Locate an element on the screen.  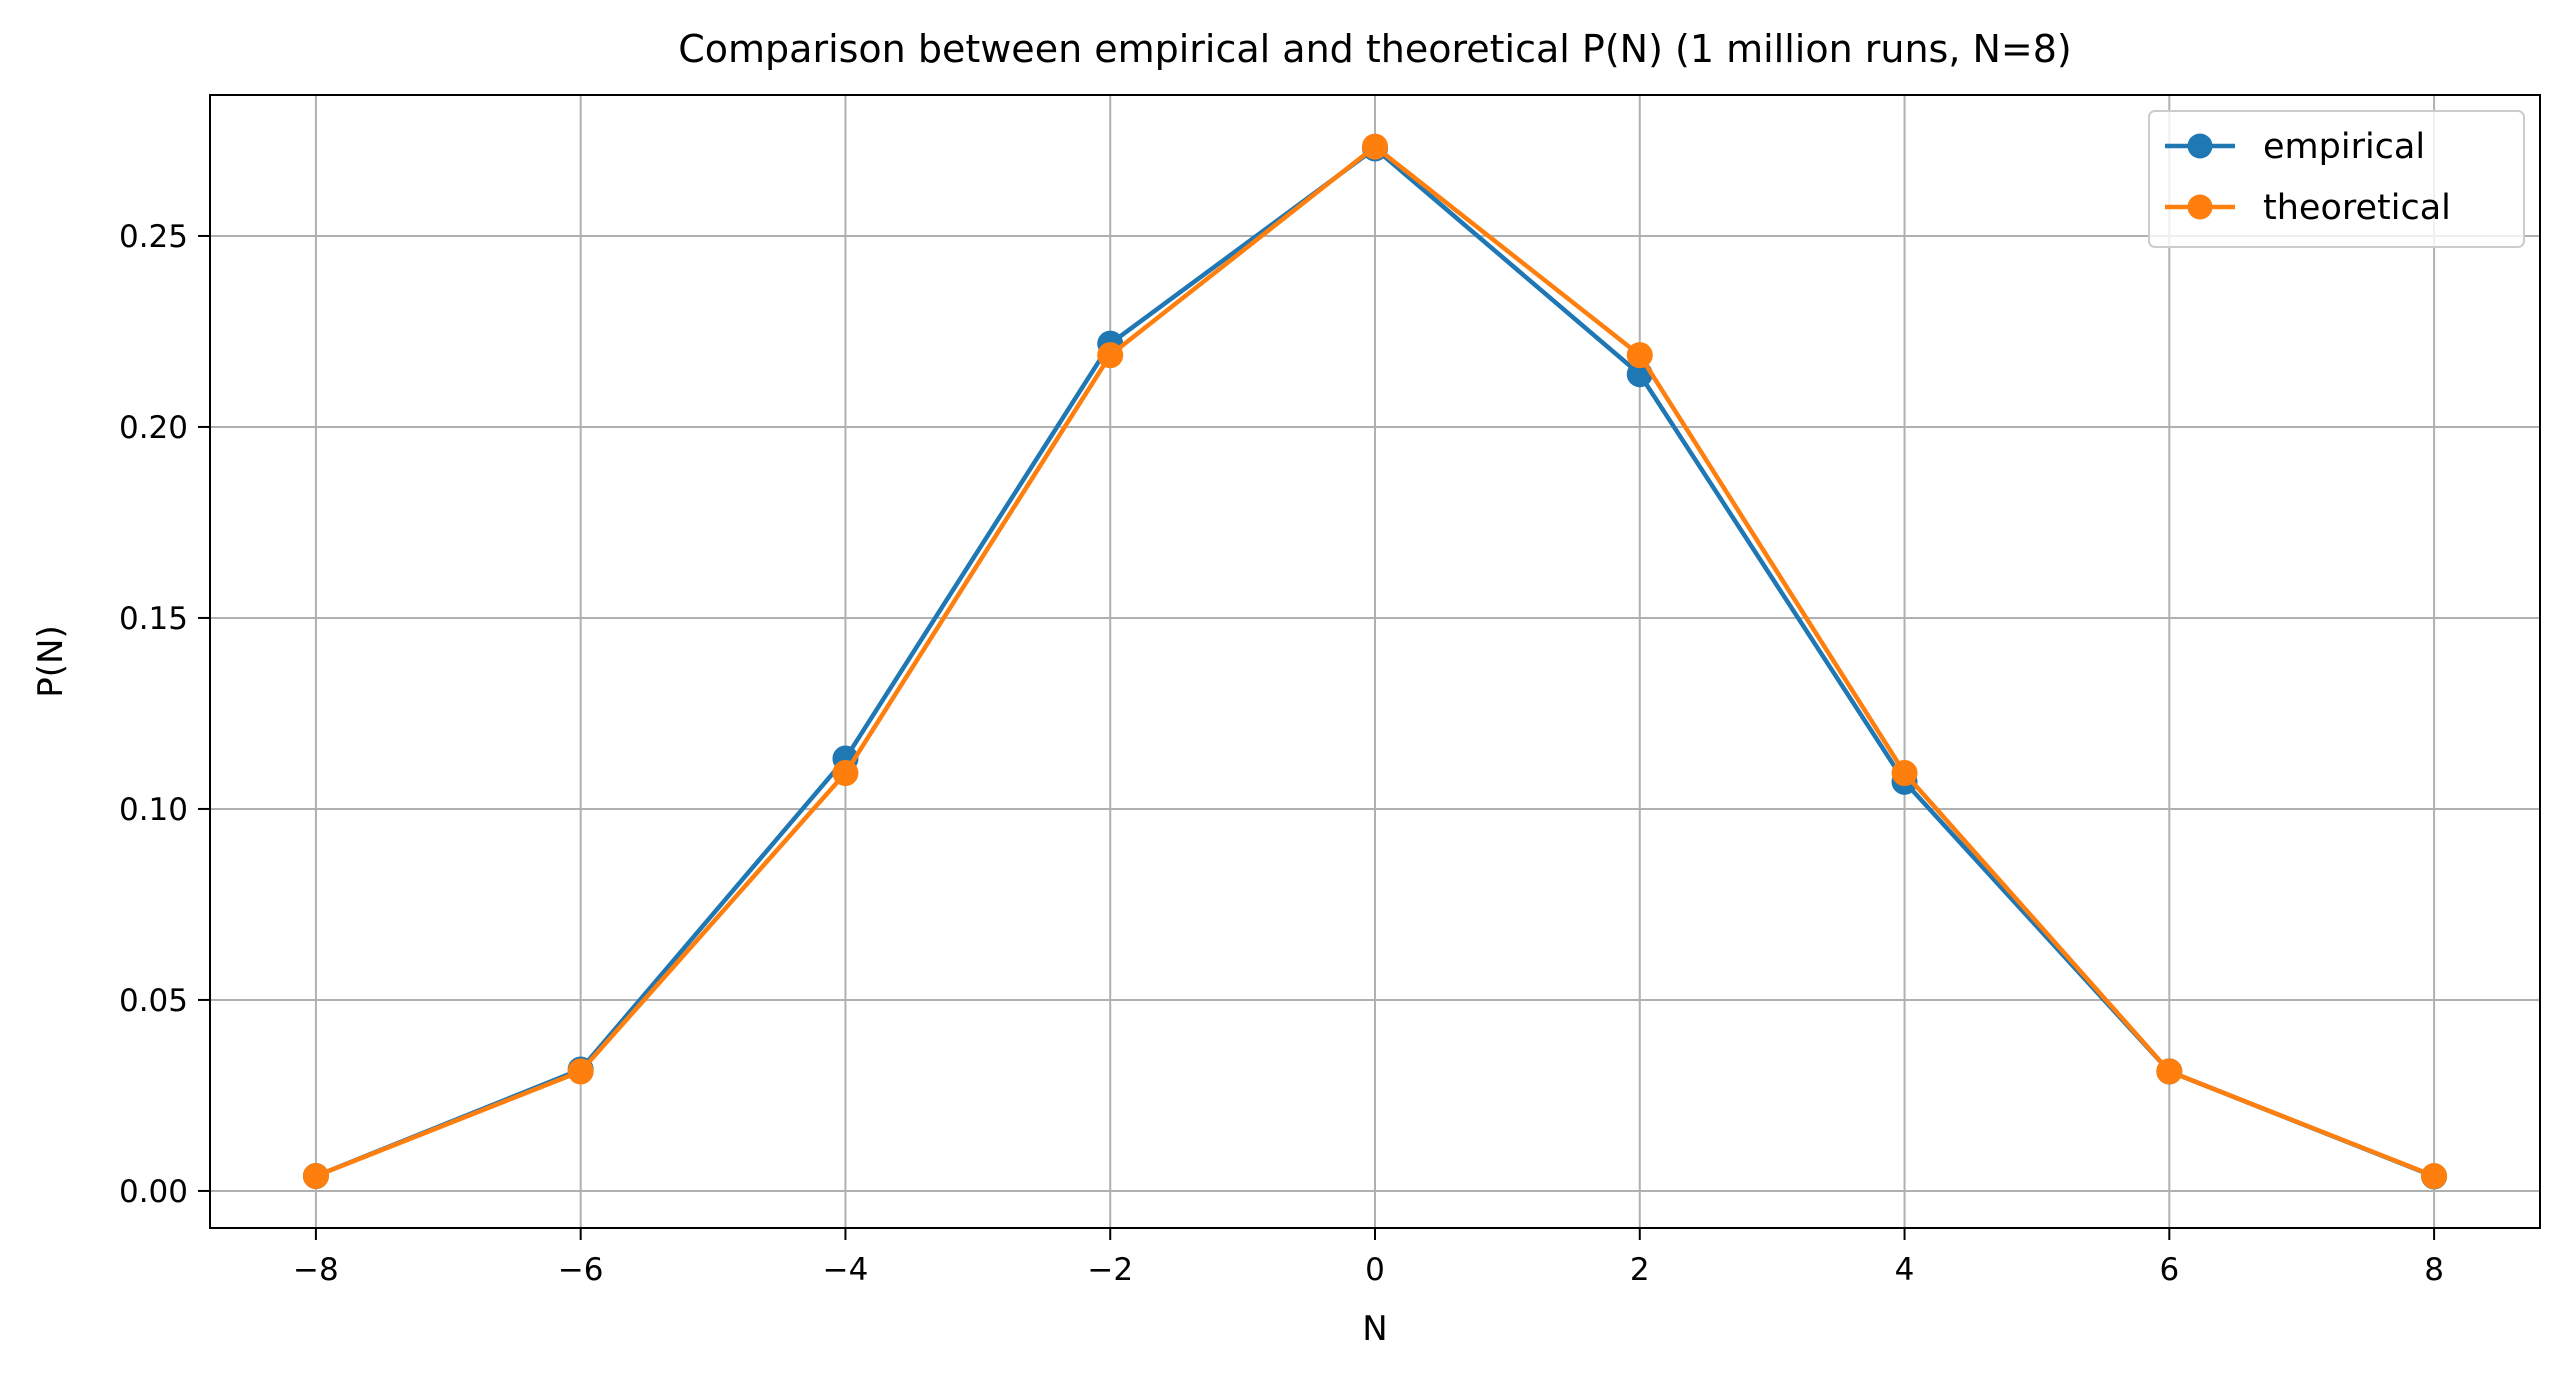
legend-entry-theoretical: theoretical is located at coordinates (2308, 208).